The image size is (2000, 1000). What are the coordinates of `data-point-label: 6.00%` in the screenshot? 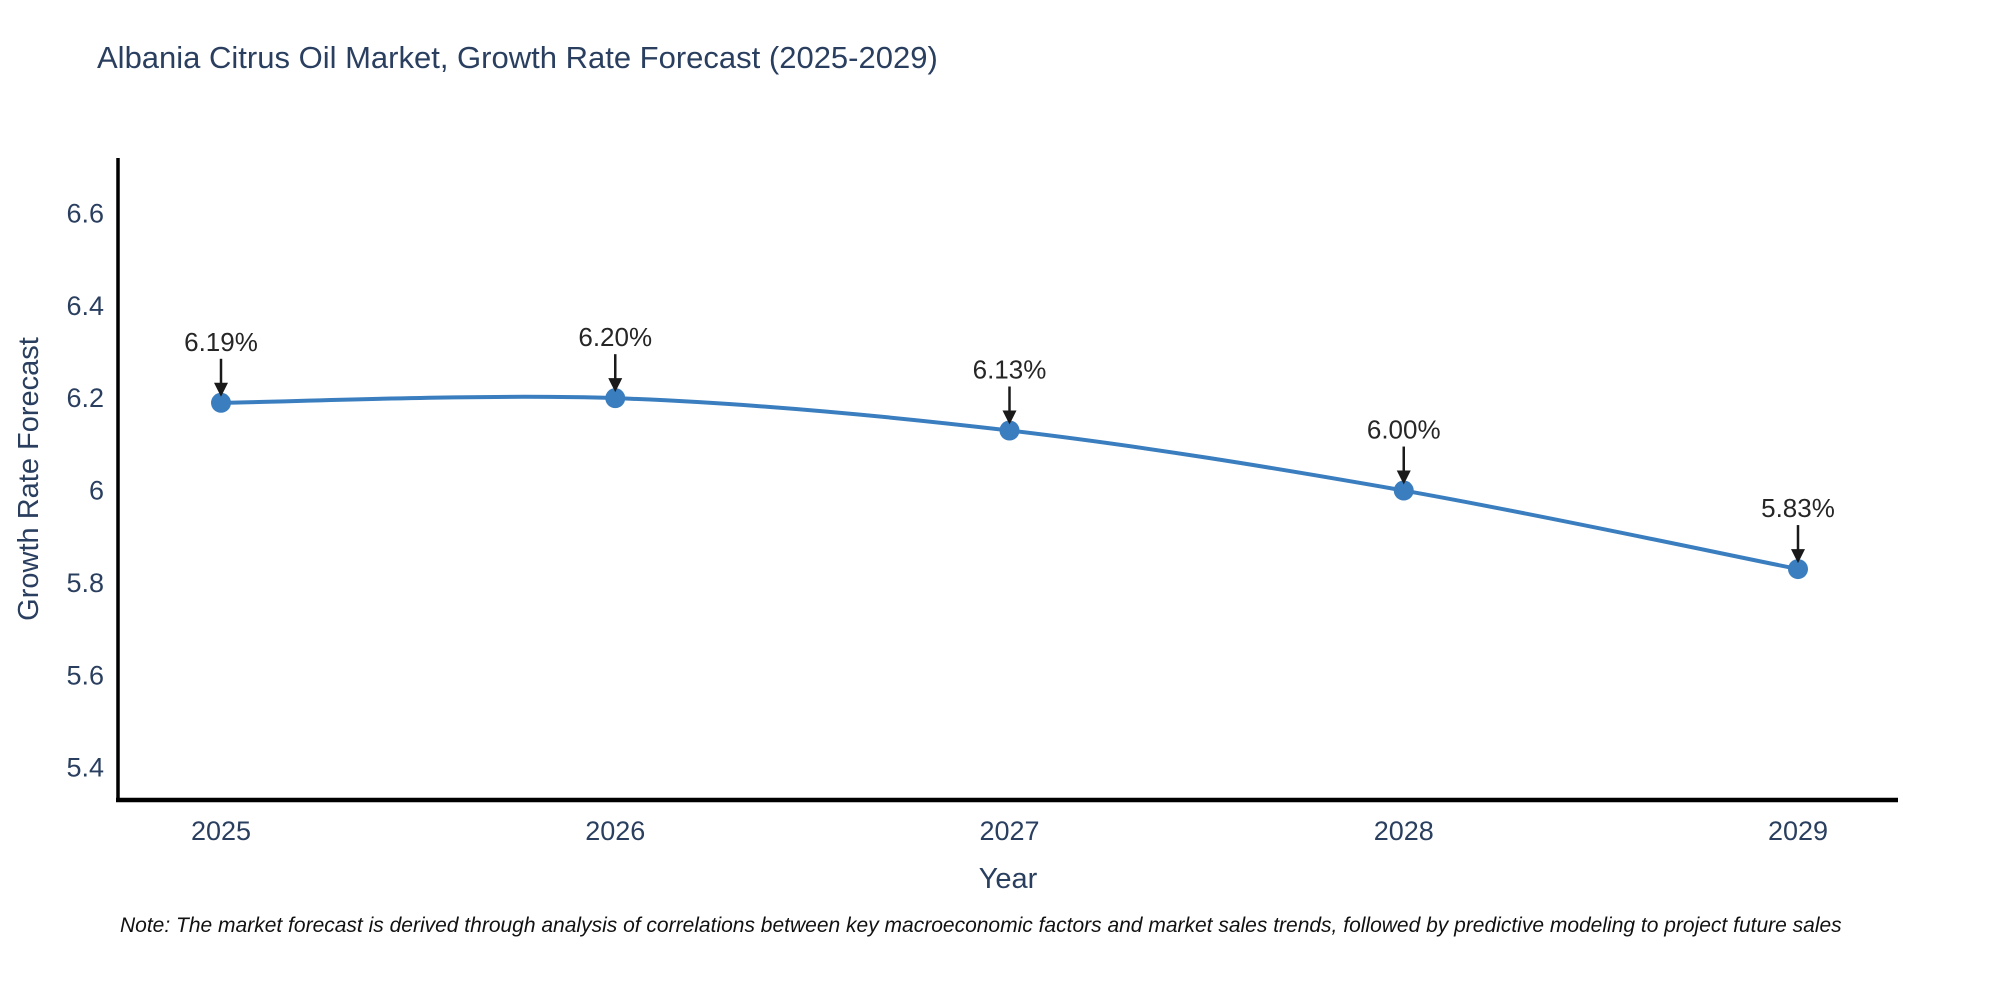 It's located at (1404, 430).